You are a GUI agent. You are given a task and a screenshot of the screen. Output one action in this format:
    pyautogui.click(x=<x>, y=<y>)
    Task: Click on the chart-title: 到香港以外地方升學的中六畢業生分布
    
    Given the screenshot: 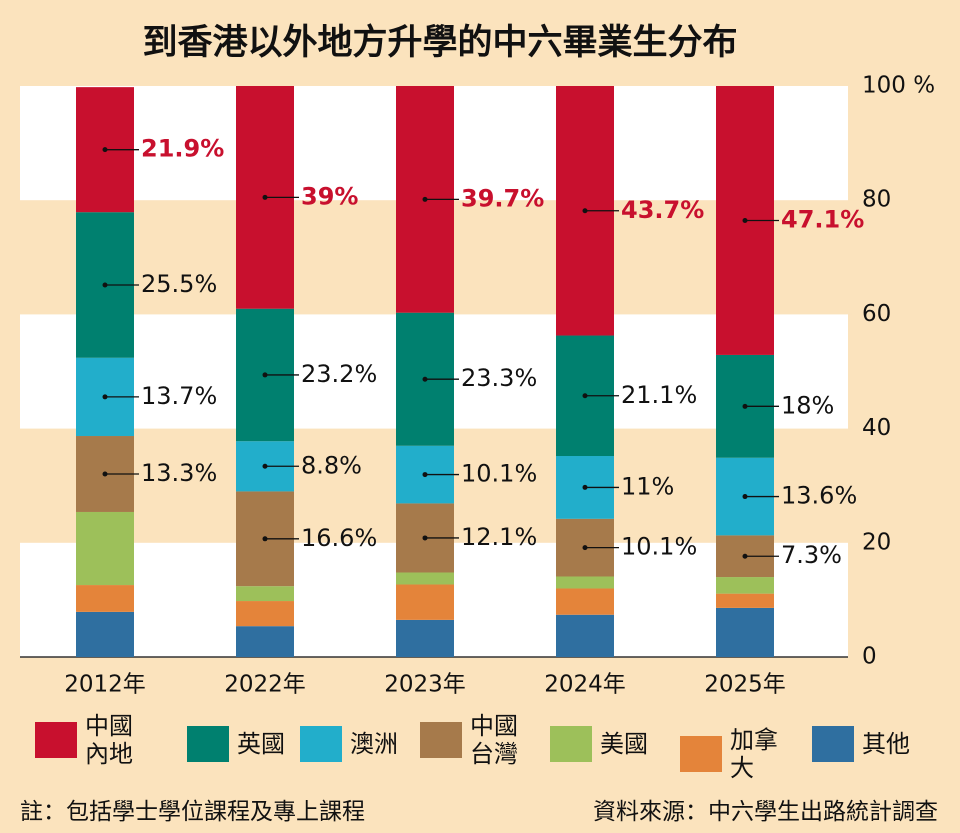 What is the action you would take?
    pyautogui.click(x=439, y=43)
    